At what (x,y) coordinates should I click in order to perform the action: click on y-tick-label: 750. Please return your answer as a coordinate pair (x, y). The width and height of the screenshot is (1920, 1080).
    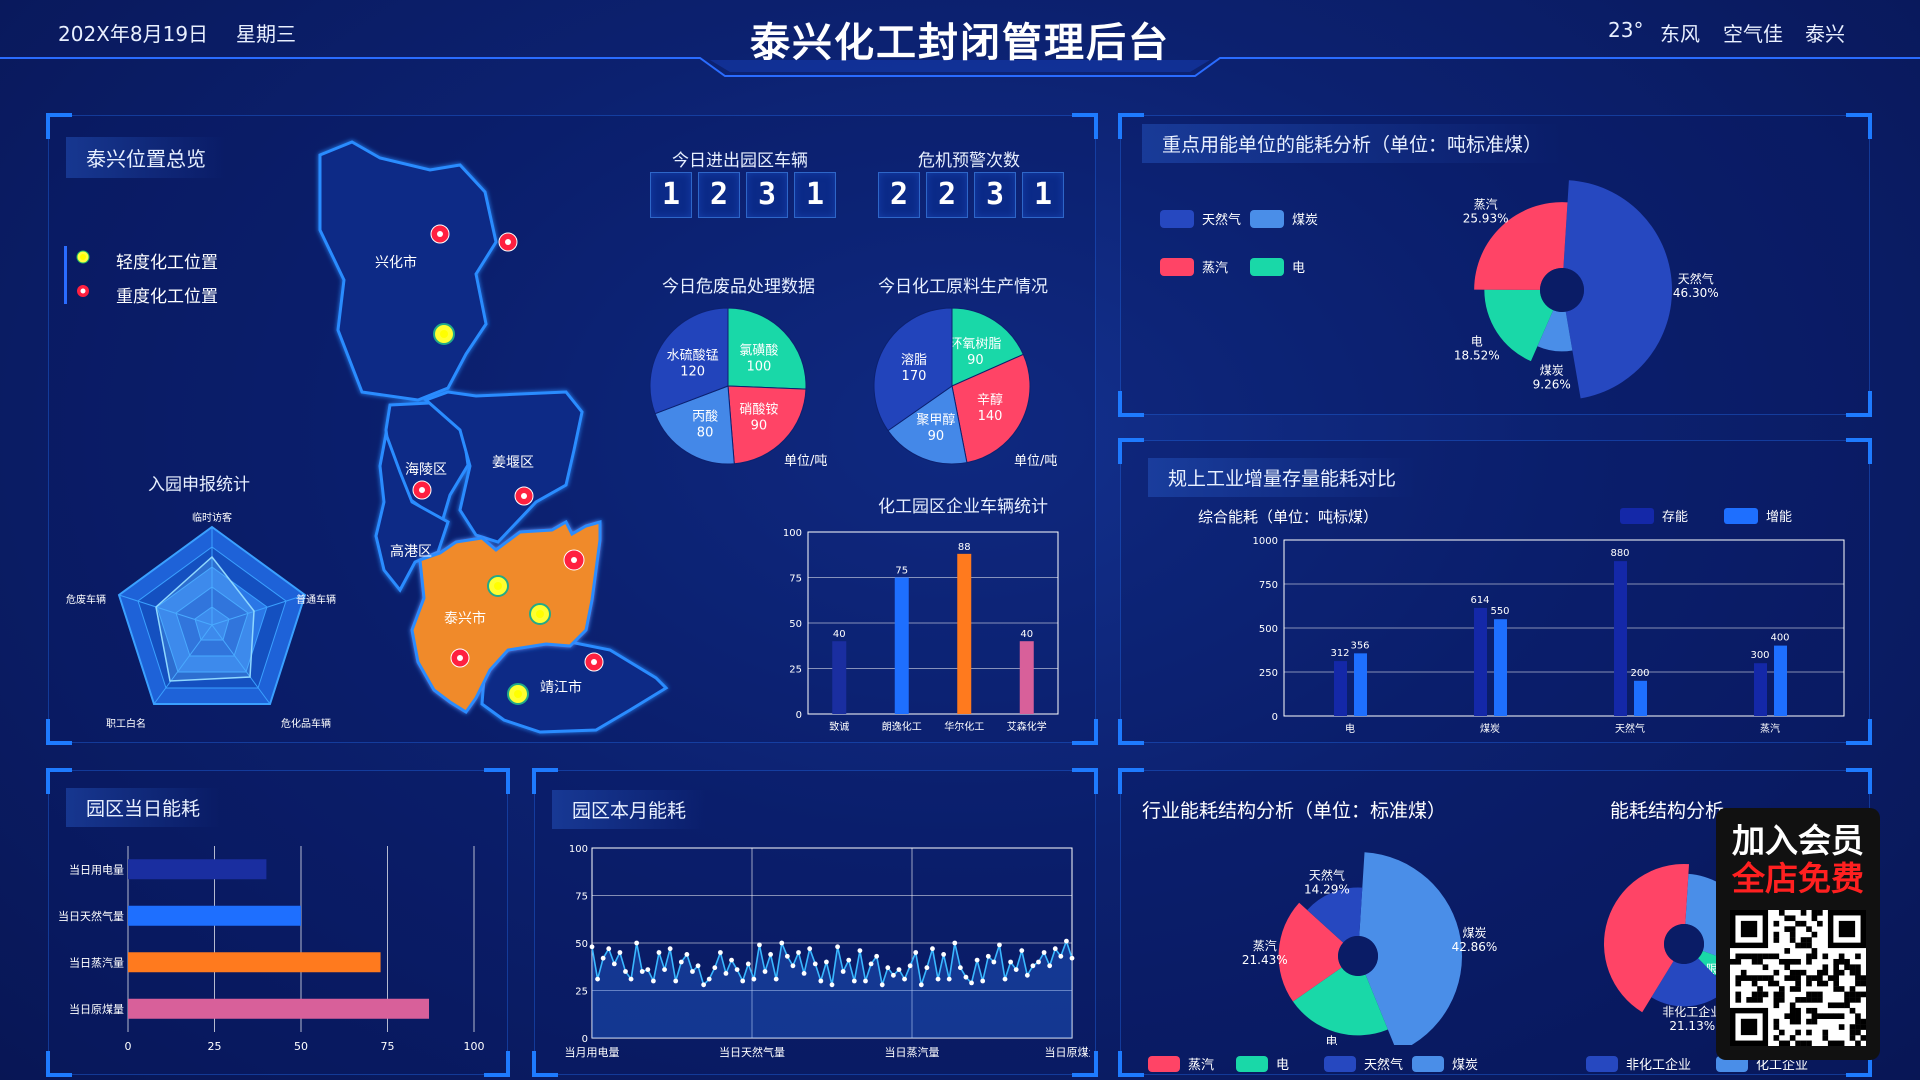
    Looking at the image, I should click on (1268, 585).